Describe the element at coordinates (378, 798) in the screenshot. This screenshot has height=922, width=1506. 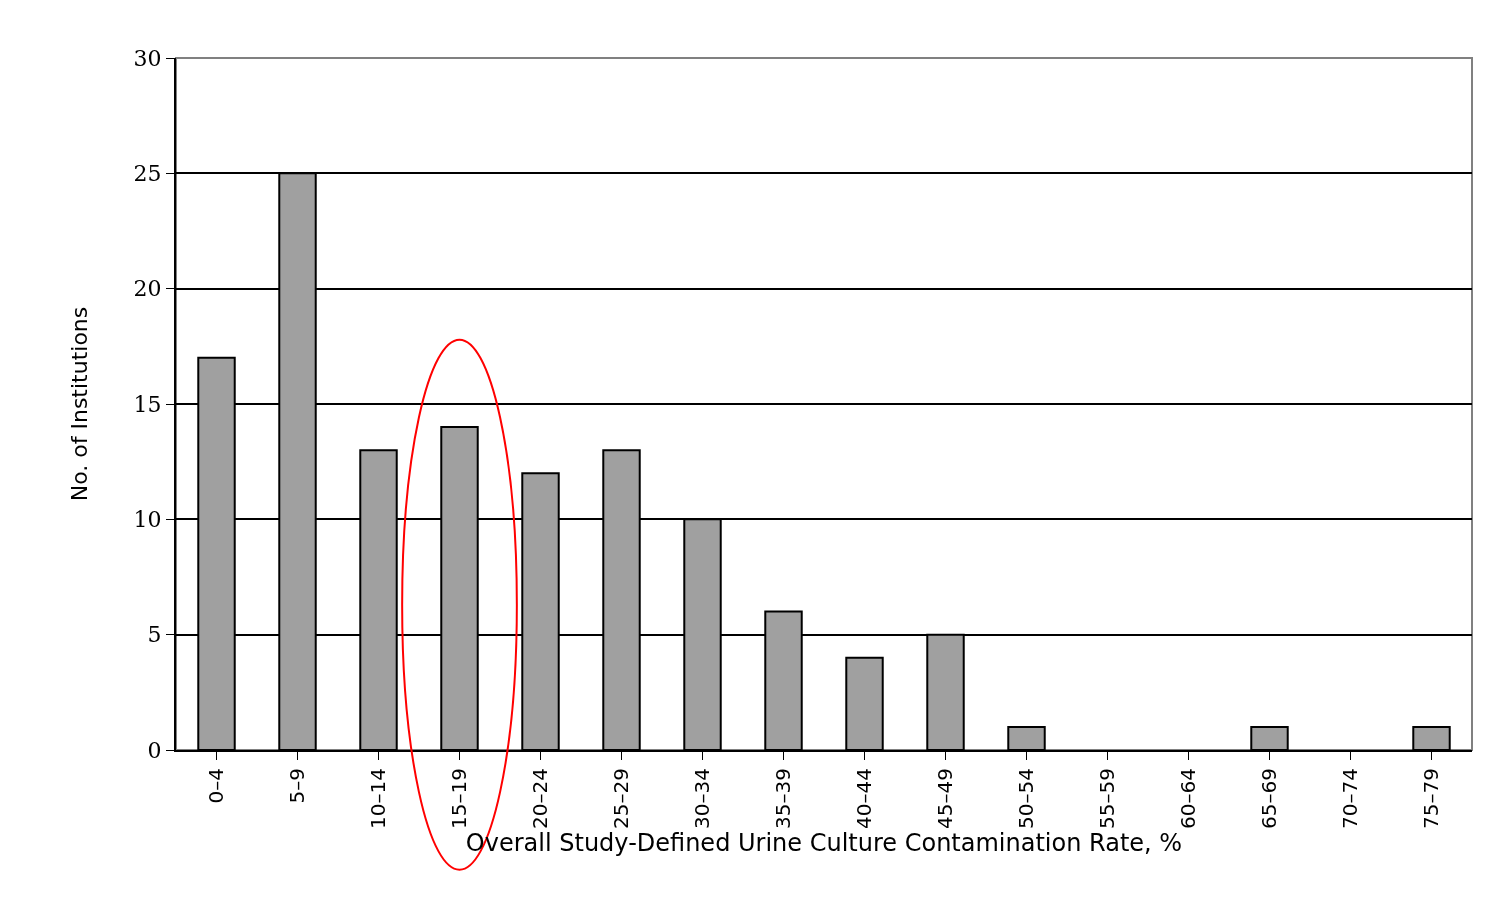
I see `x-tick-label: 10–14` at that location.